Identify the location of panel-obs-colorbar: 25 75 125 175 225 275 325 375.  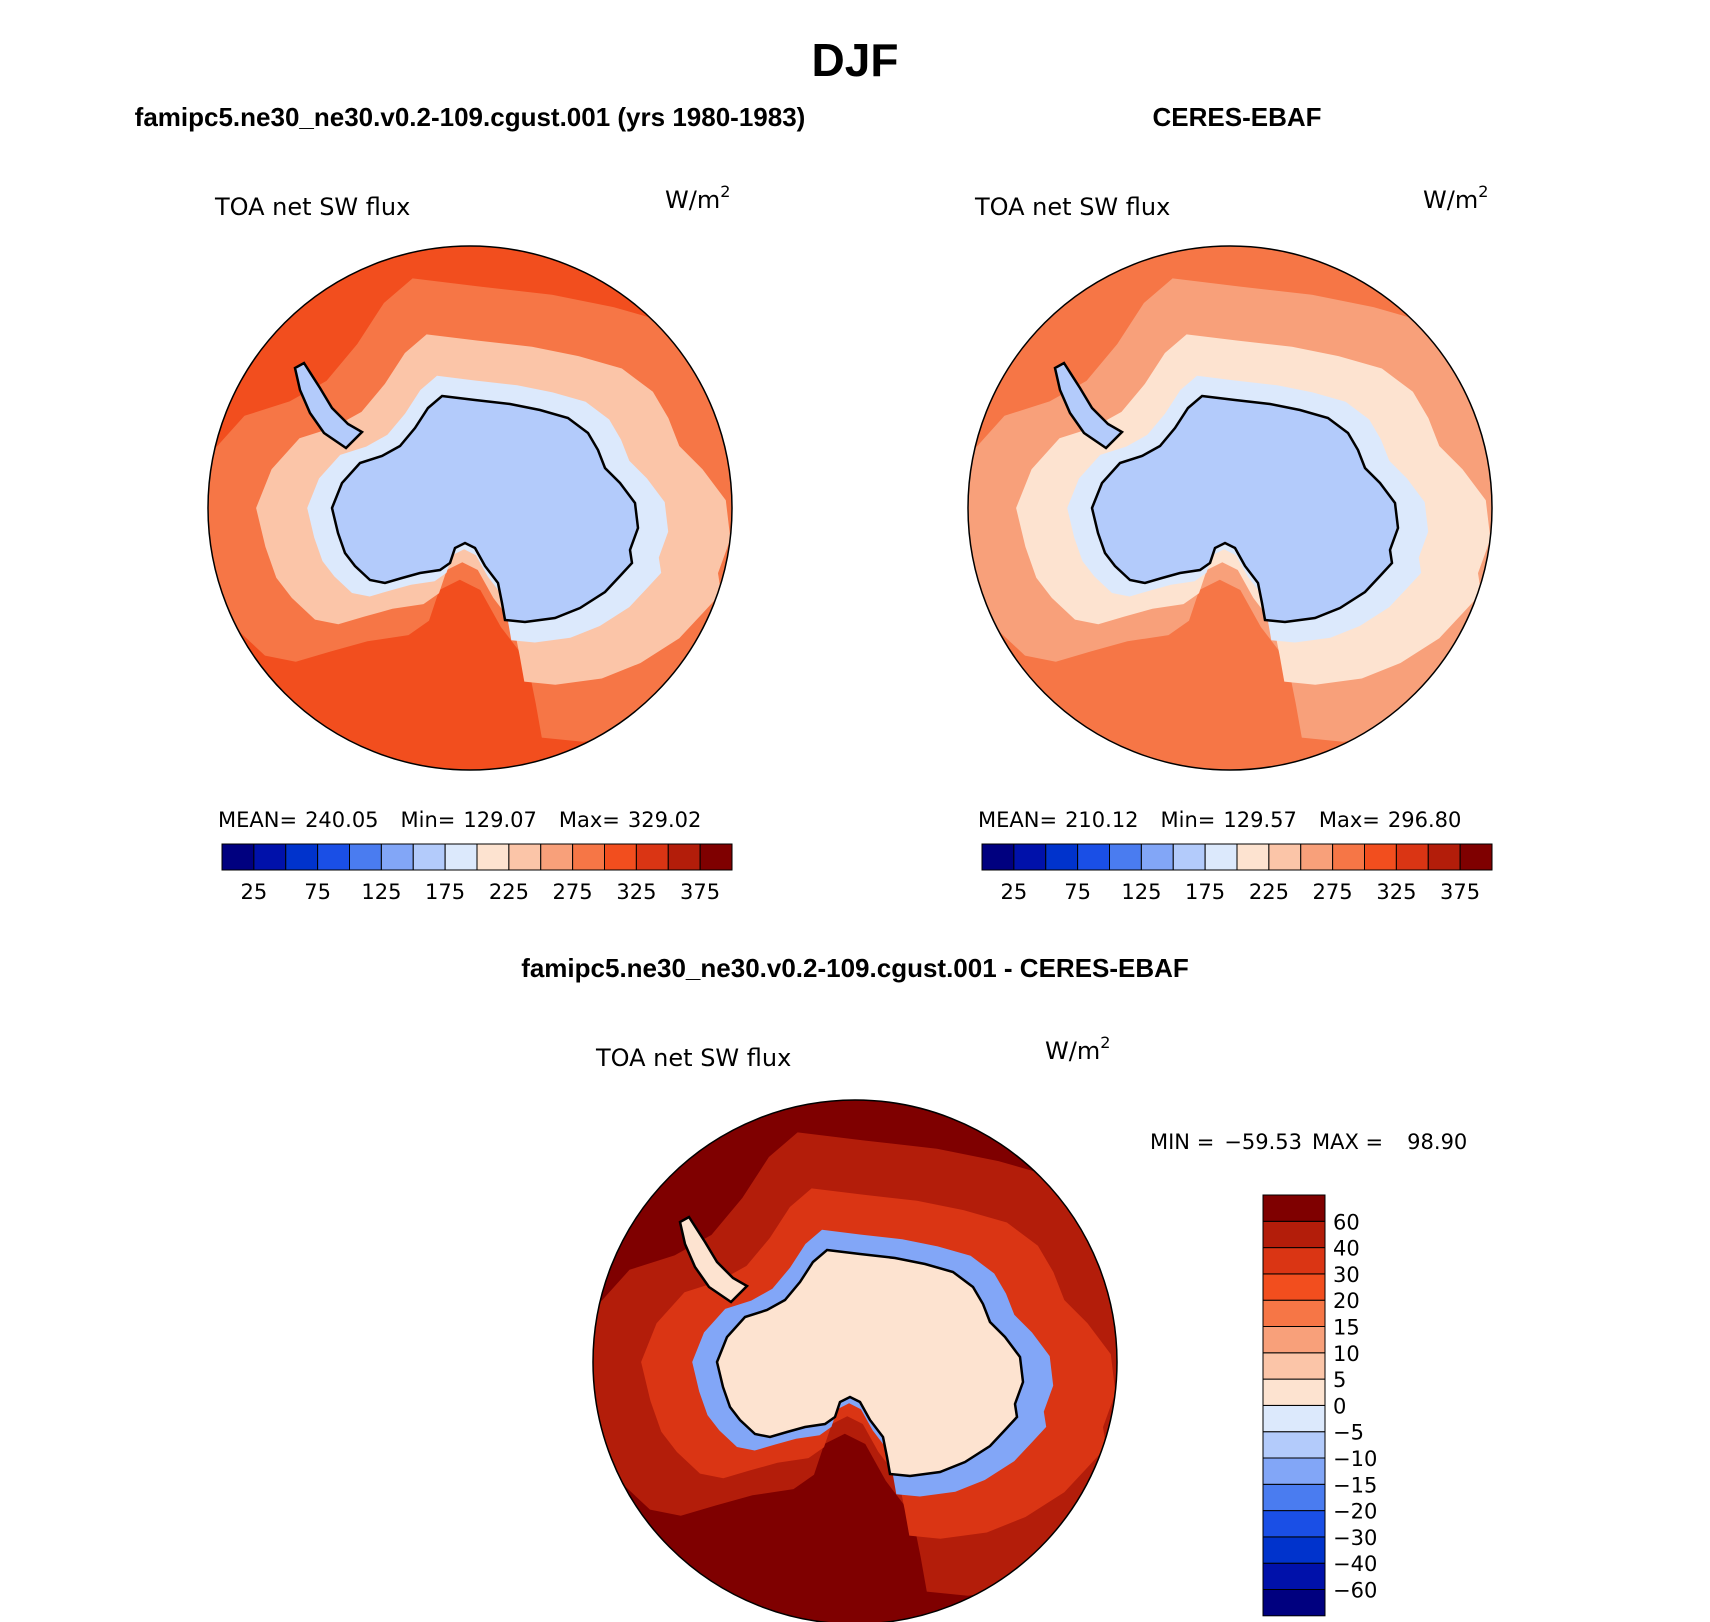
(1237, 873).